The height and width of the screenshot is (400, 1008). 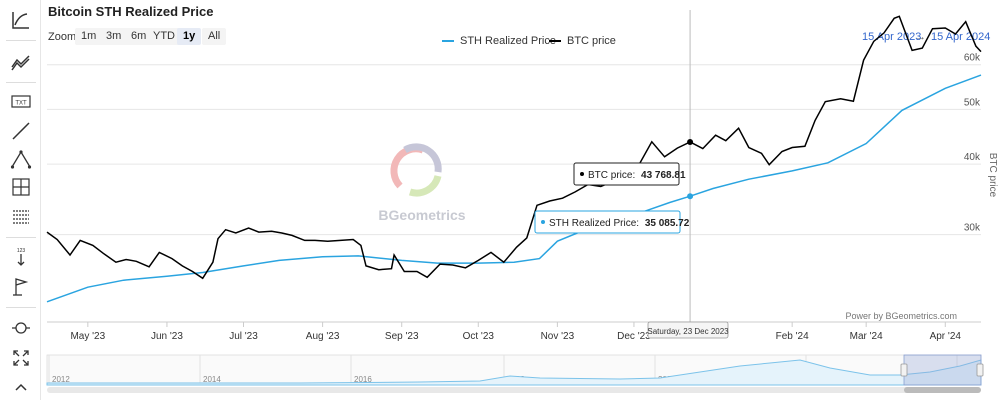 I want to click on svg-text: TXT, so click(x=21, y=104).